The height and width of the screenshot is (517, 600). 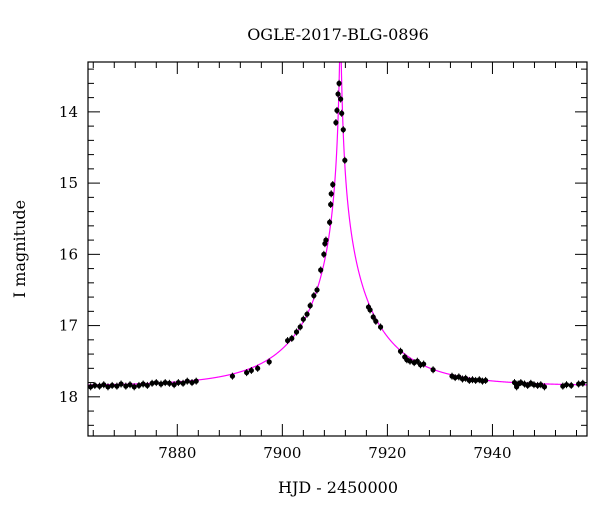 What do you see at coordinates (338, 487) in the screenshot?
I see `x-axis-label: HJD - 2450000` at bounding box center [338, 487].